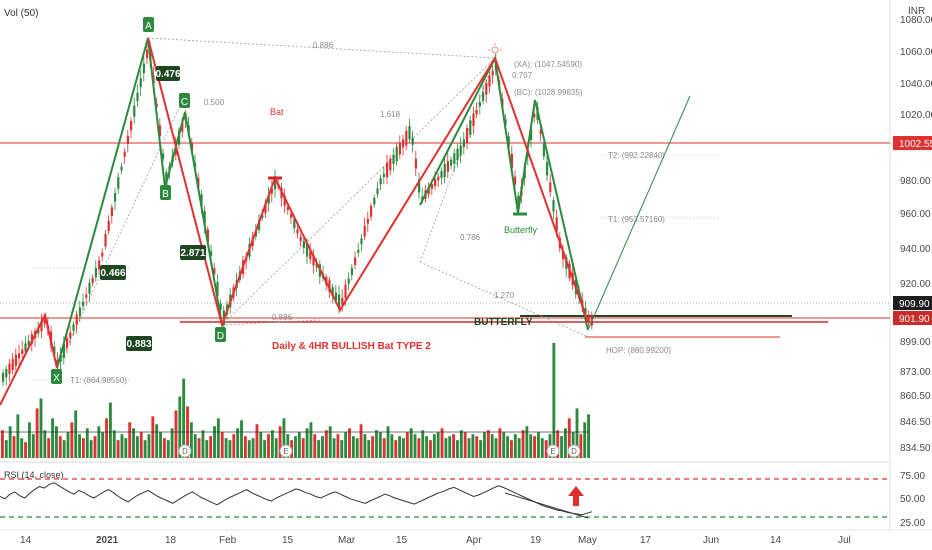  I want to click on svg-text: T1: (864.98550), so click(98, 380).